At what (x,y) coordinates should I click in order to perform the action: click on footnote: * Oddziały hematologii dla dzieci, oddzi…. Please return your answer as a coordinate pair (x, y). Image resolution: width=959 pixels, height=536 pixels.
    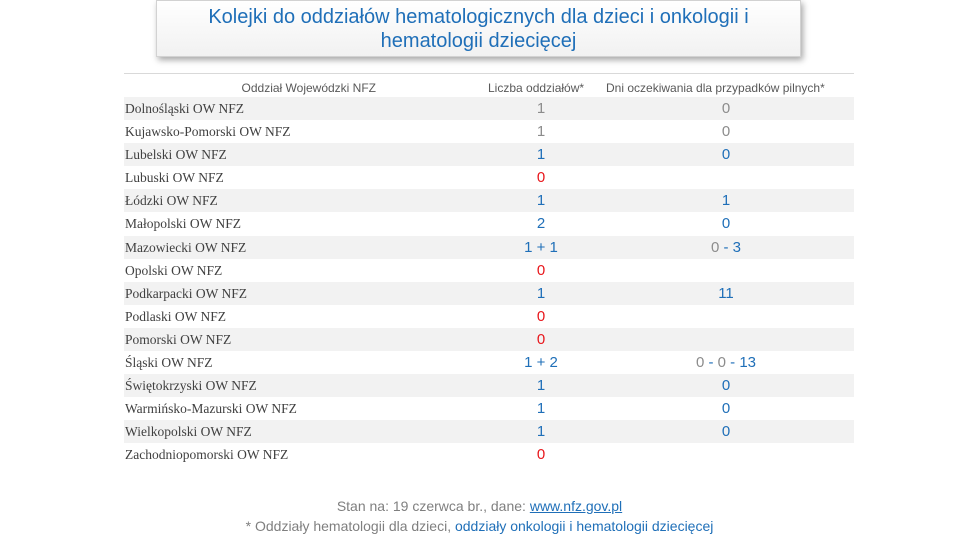
    Looking at the image, I should click on (479, 526).